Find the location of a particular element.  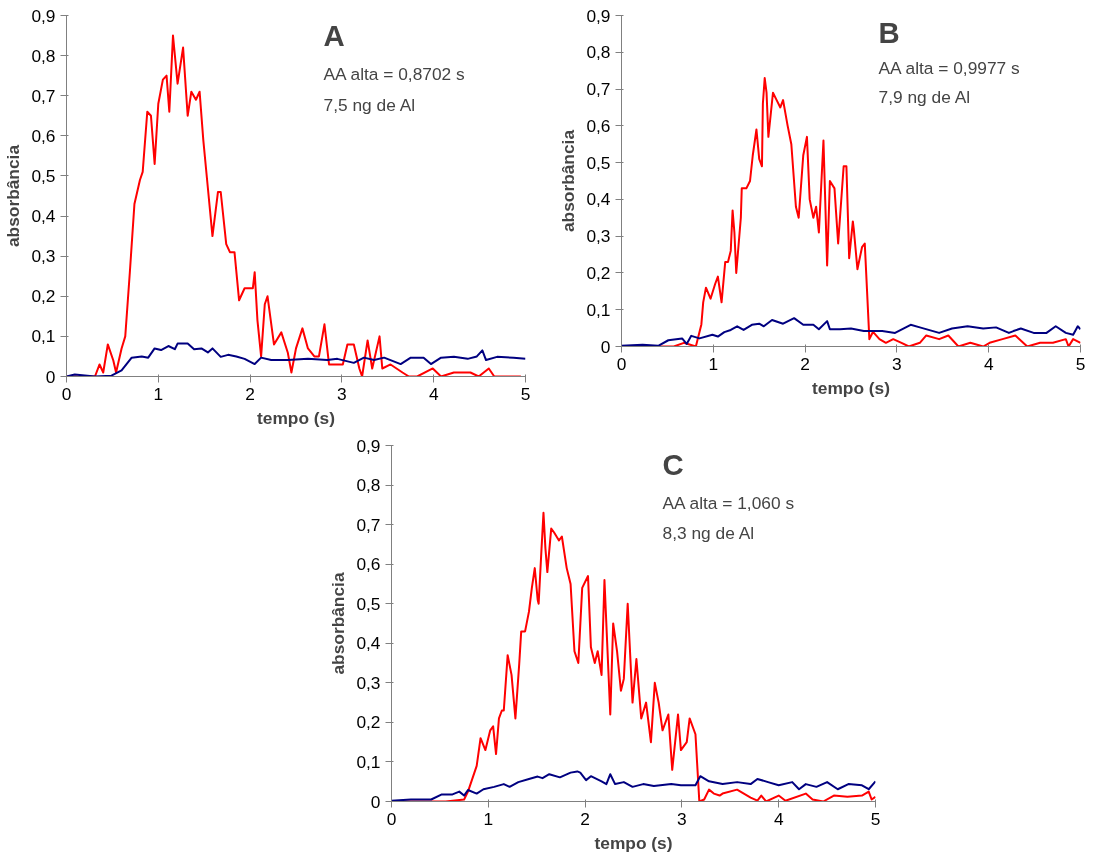

chart-title: B is located at coordinates (889, 32).